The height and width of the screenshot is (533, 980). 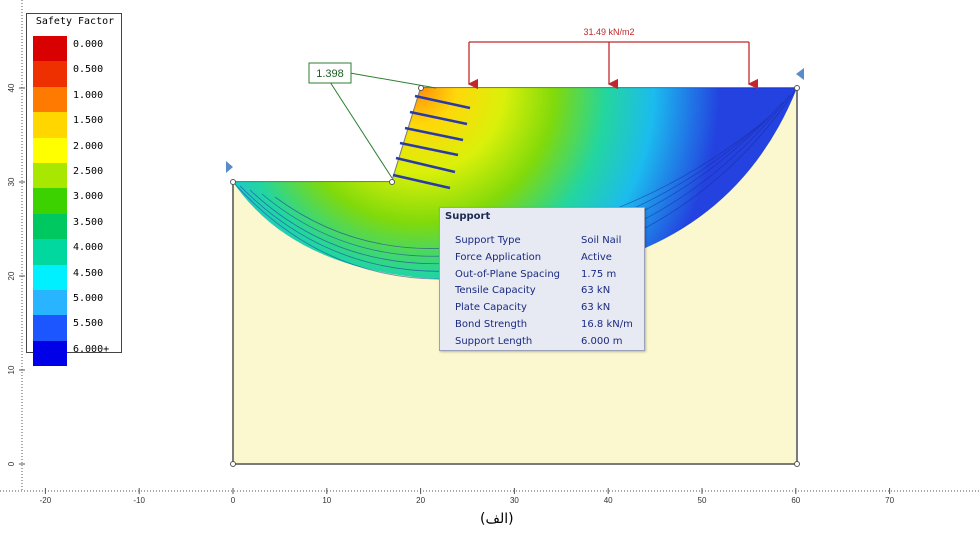 I want to click on legend-item: 1.000, so click(x=75, y=99).